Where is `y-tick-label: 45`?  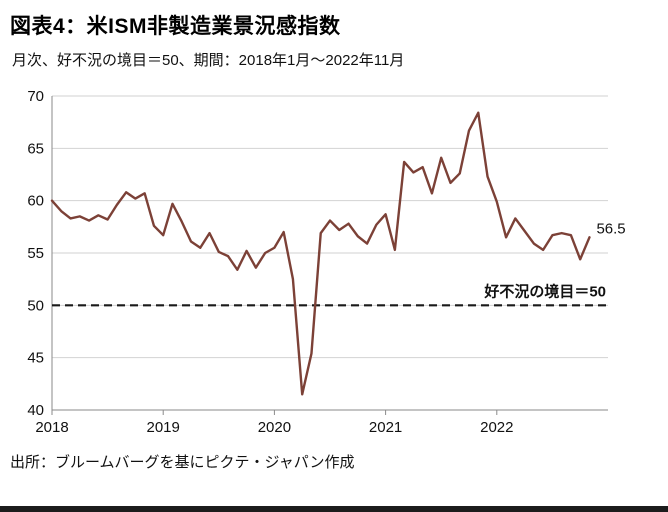
y-tick-label: 45 is located at coordinates (35, 358).